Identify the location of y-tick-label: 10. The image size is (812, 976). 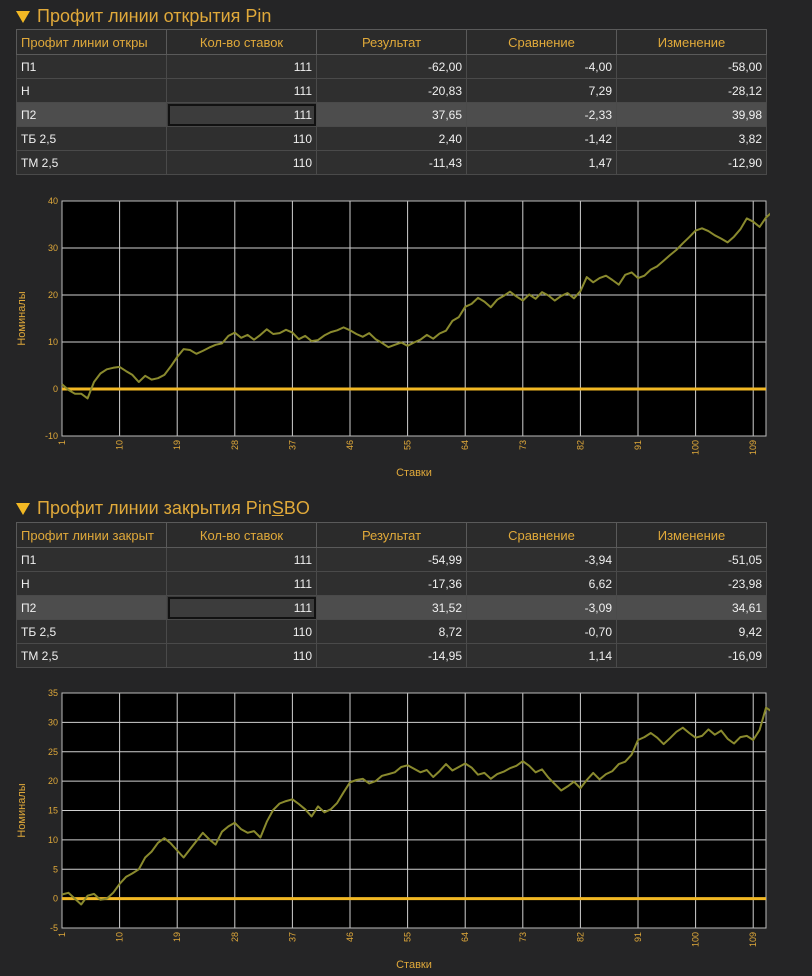
(53, 840).